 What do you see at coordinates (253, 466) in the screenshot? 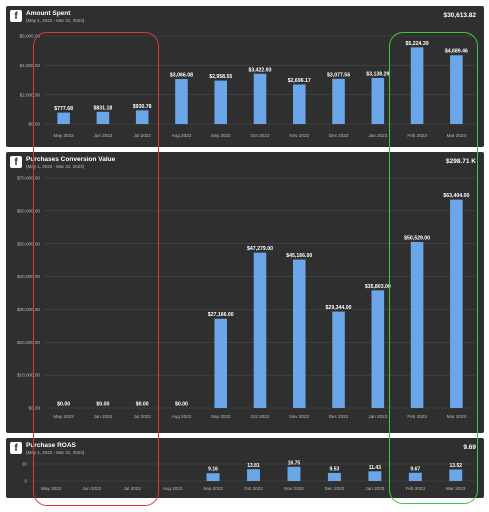
I see `data-label: 13.81` at bounding box center [253, 466].